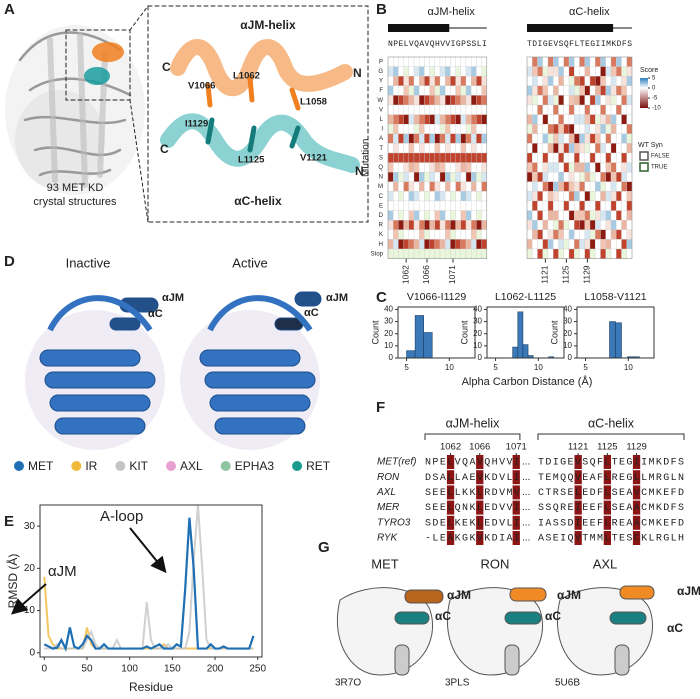 This screenshot has width=700, height=699. What do you see at coordinates (650, 145) in the screenshot?
I see `legend-title: WT Syn` at bounding box center [650, 145].